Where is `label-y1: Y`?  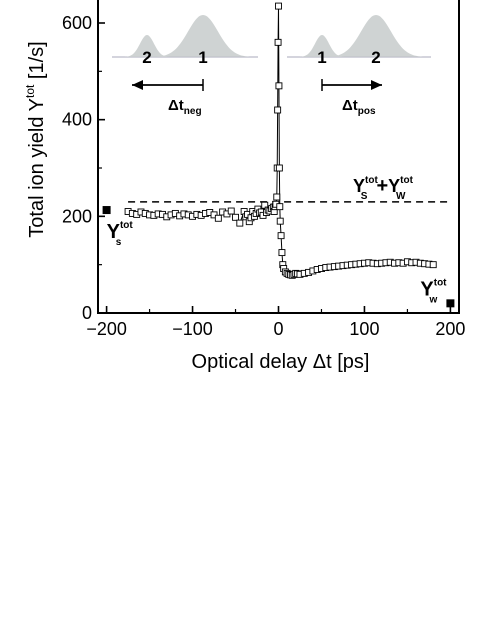
label-y1: Y is located at coordinates (359, 186).